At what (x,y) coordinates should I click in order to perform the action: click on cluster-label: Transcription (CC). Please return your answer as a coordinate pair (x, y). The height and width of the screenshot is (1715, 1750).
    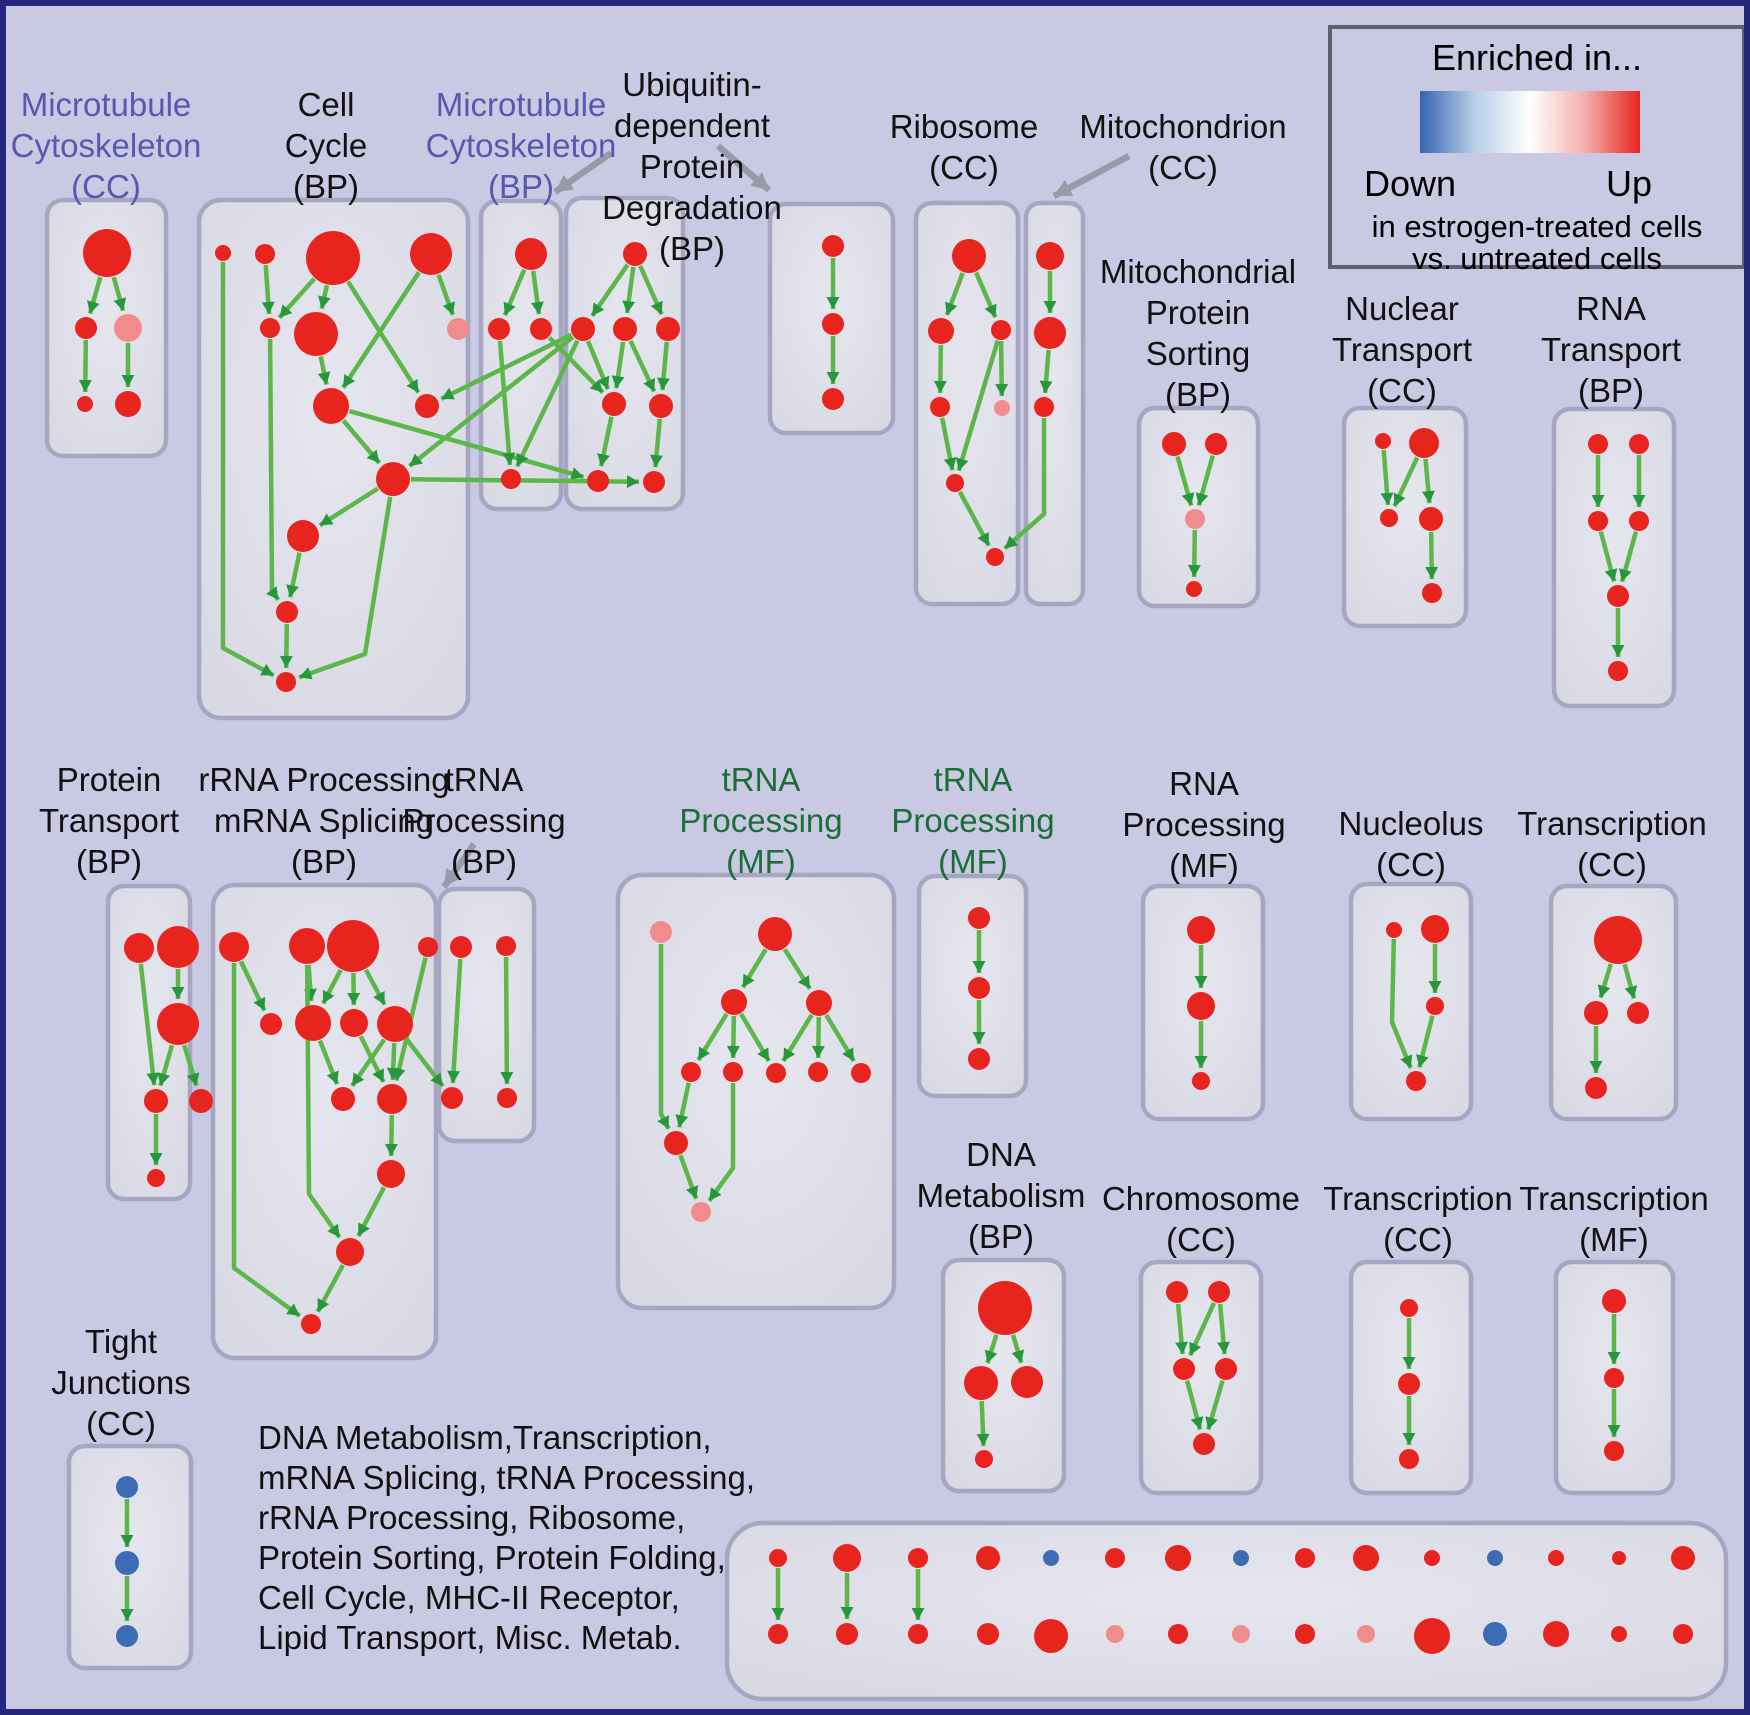
    Looking at the image, I should click on (1418, 1219).